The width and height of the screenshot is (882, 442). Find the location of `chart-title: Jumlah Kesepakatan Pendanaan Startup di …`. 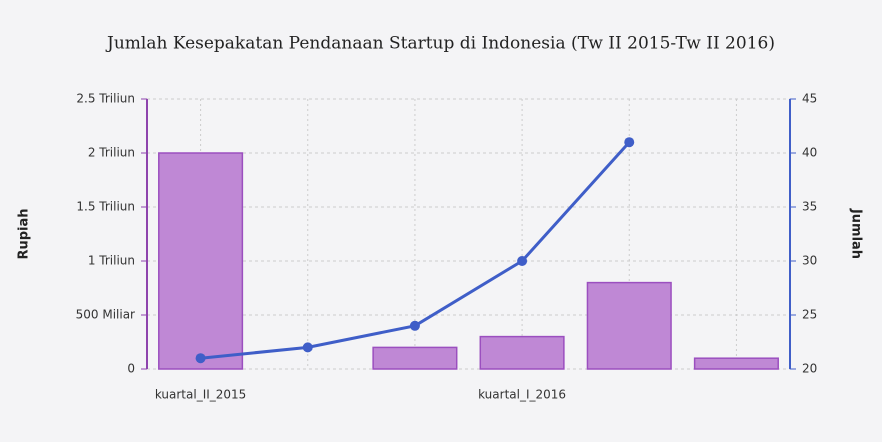

chart-title: Jumlah Kesepakatan Pendanaan Startup di … is located at coordinates (440, 44).